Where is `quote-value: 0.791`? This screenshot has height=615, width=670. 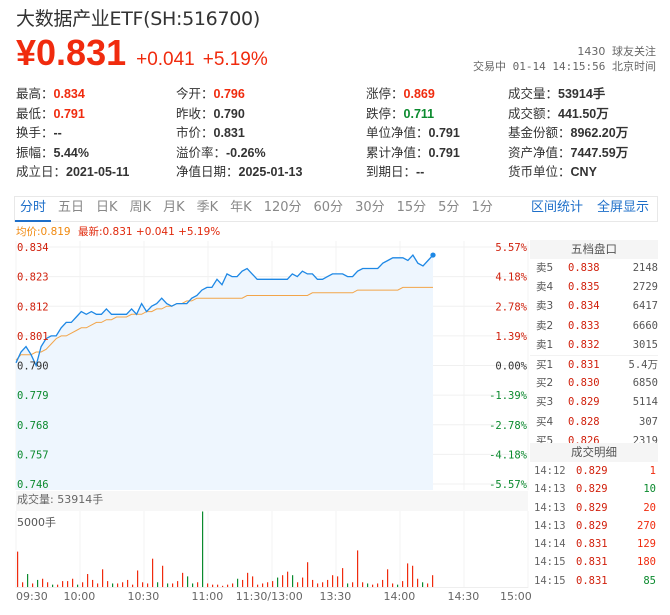
quote-value: 0.791 is located at coordinates (444, 133).